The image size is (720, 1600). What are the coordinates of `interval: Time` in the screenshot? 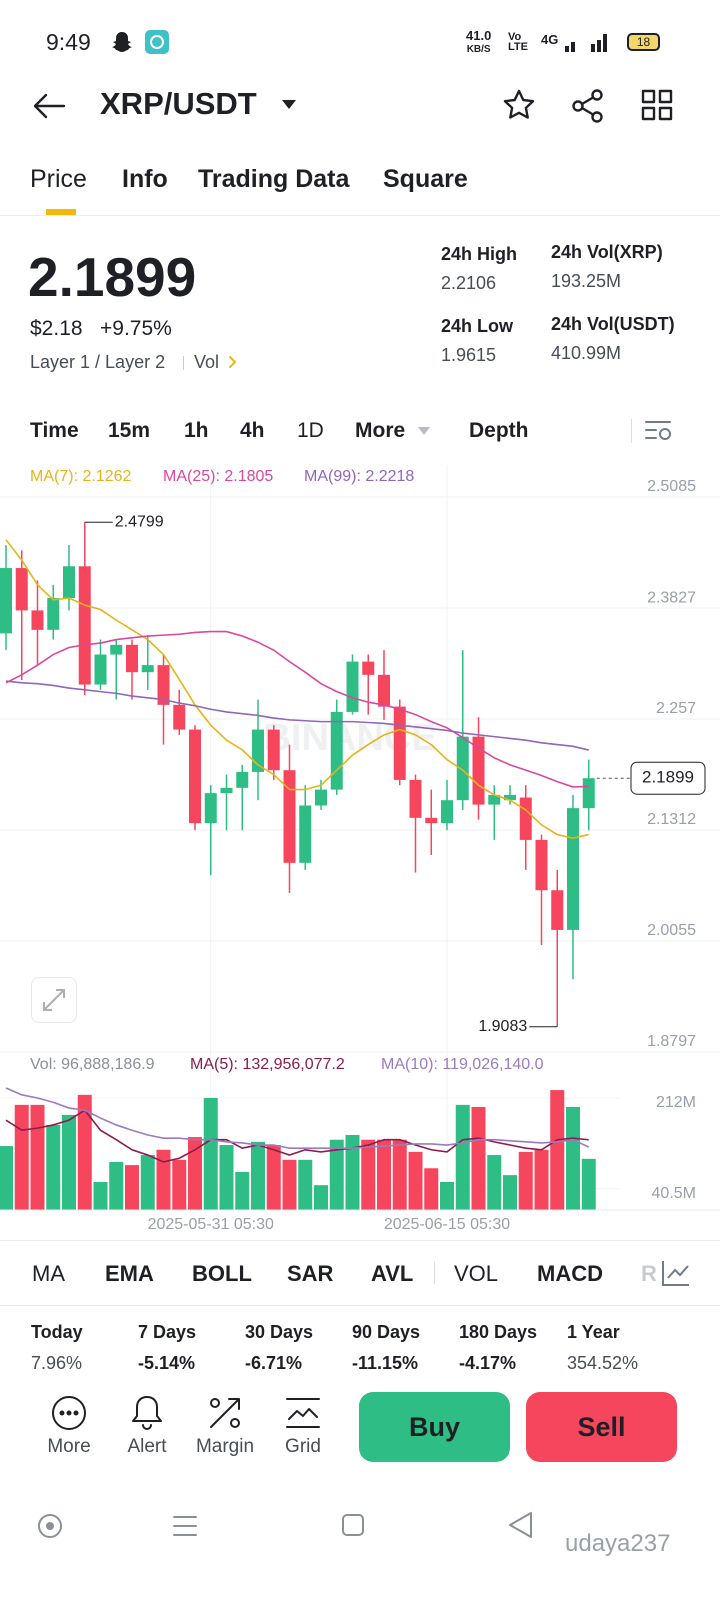 It's located at (54, 430).